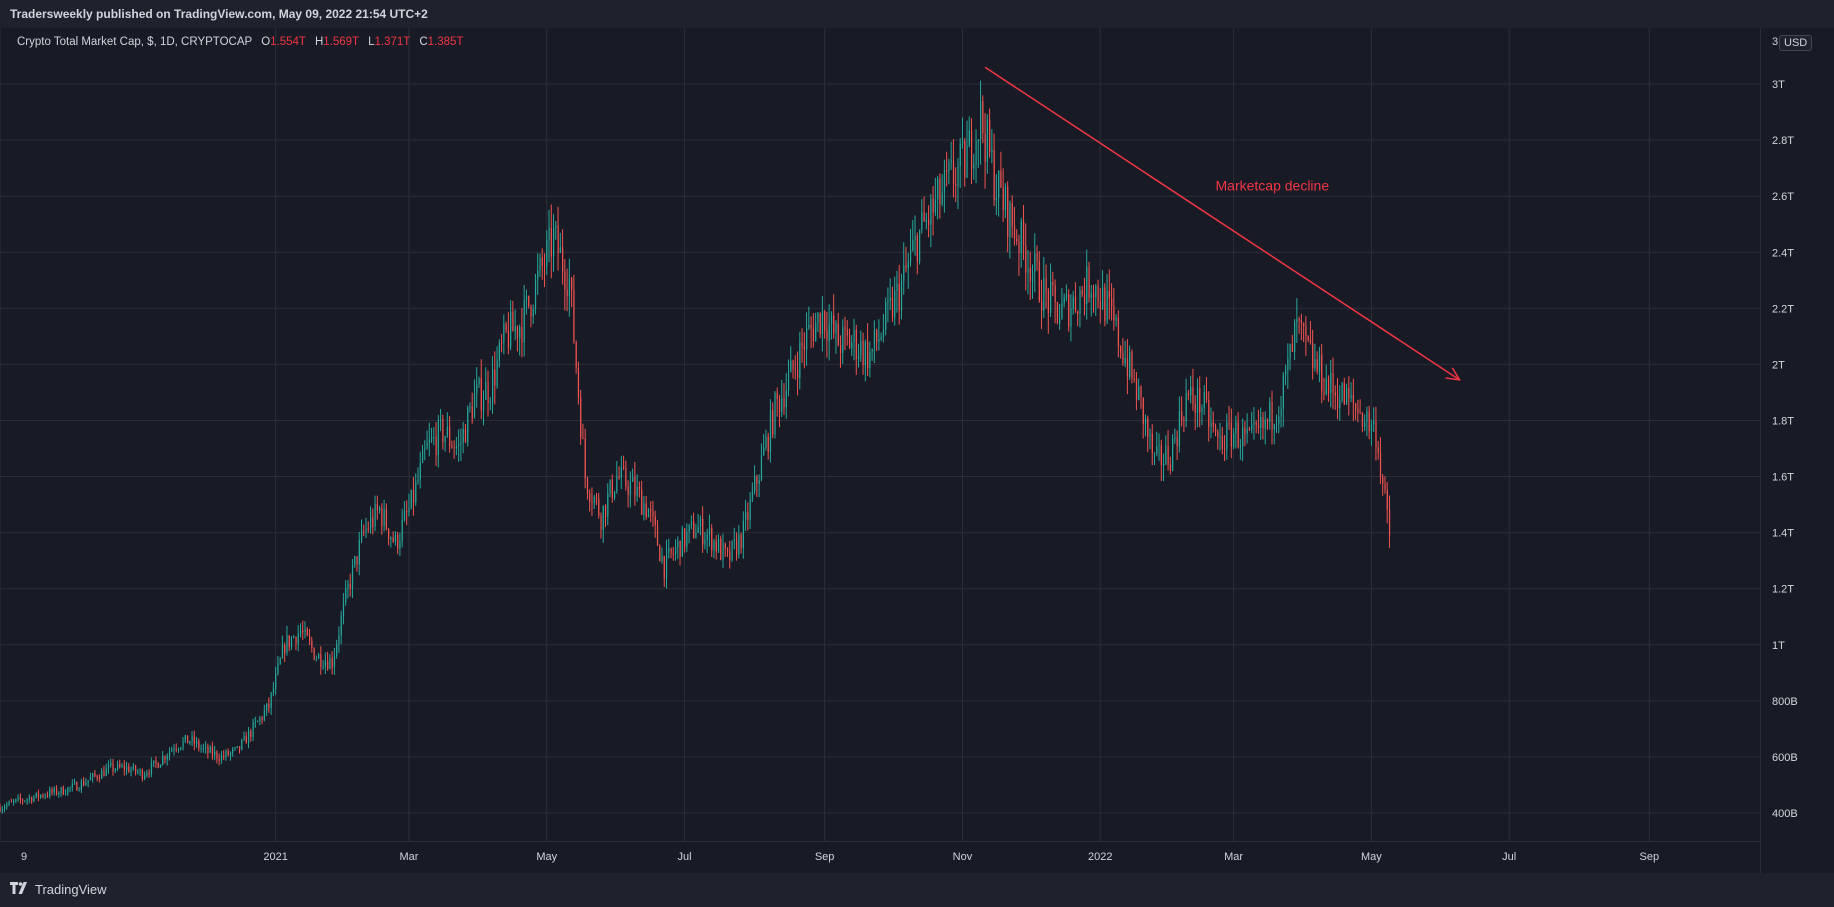 Image resolution: width=1834 pixels, height=907 pixels. I want to click on x-tick-label: Sep, so click(825, 857).